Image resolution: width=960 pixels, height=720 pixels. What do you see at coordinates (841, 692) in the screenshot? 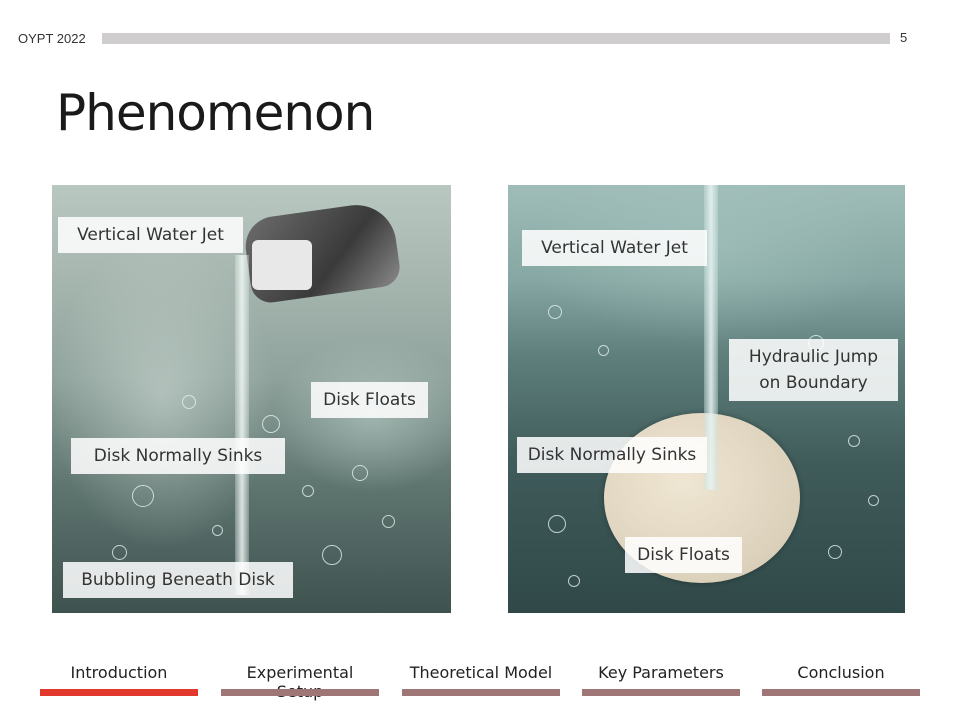
I see `nav-bar-conclusion` at bounding box center [841, 692].